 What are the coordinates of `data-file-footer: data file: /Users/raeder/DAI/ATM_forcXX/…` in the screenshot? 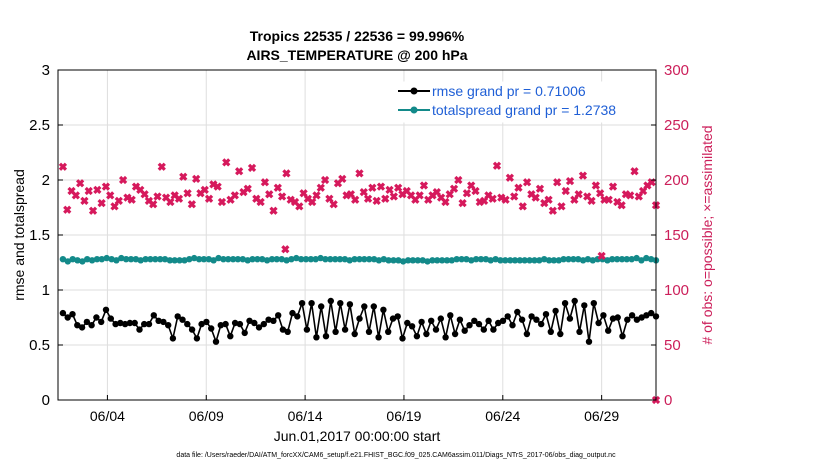 It's located at (396, 455).